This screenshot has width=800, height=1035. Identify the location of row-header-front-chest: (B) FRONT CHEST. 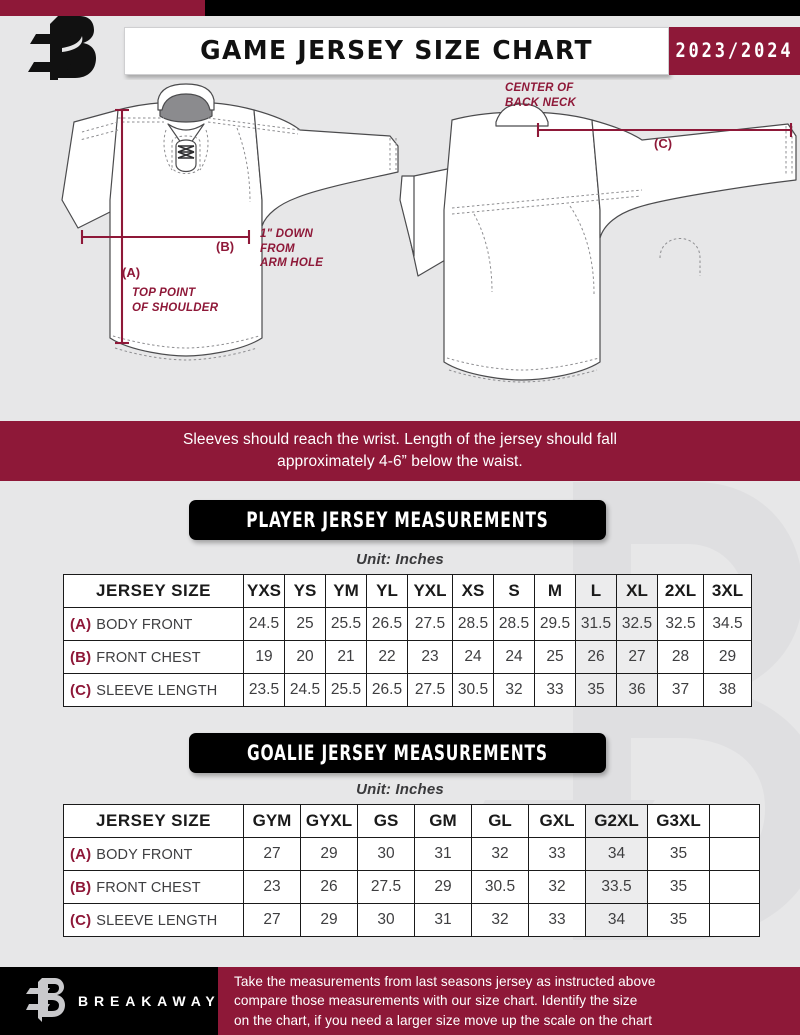
(153, 657).